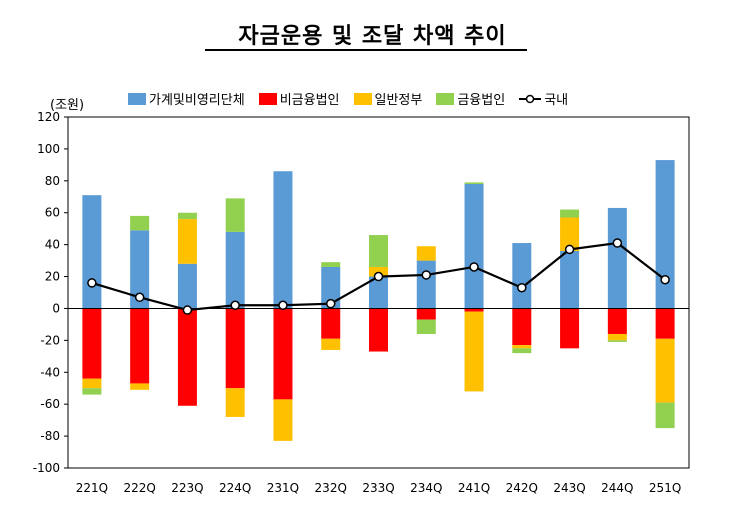 The image size is (745, 513). What do you see at coordinates (50, 436) in the screenshot?
I see `y-tick-label: -80` at bounding box center [50, 436].